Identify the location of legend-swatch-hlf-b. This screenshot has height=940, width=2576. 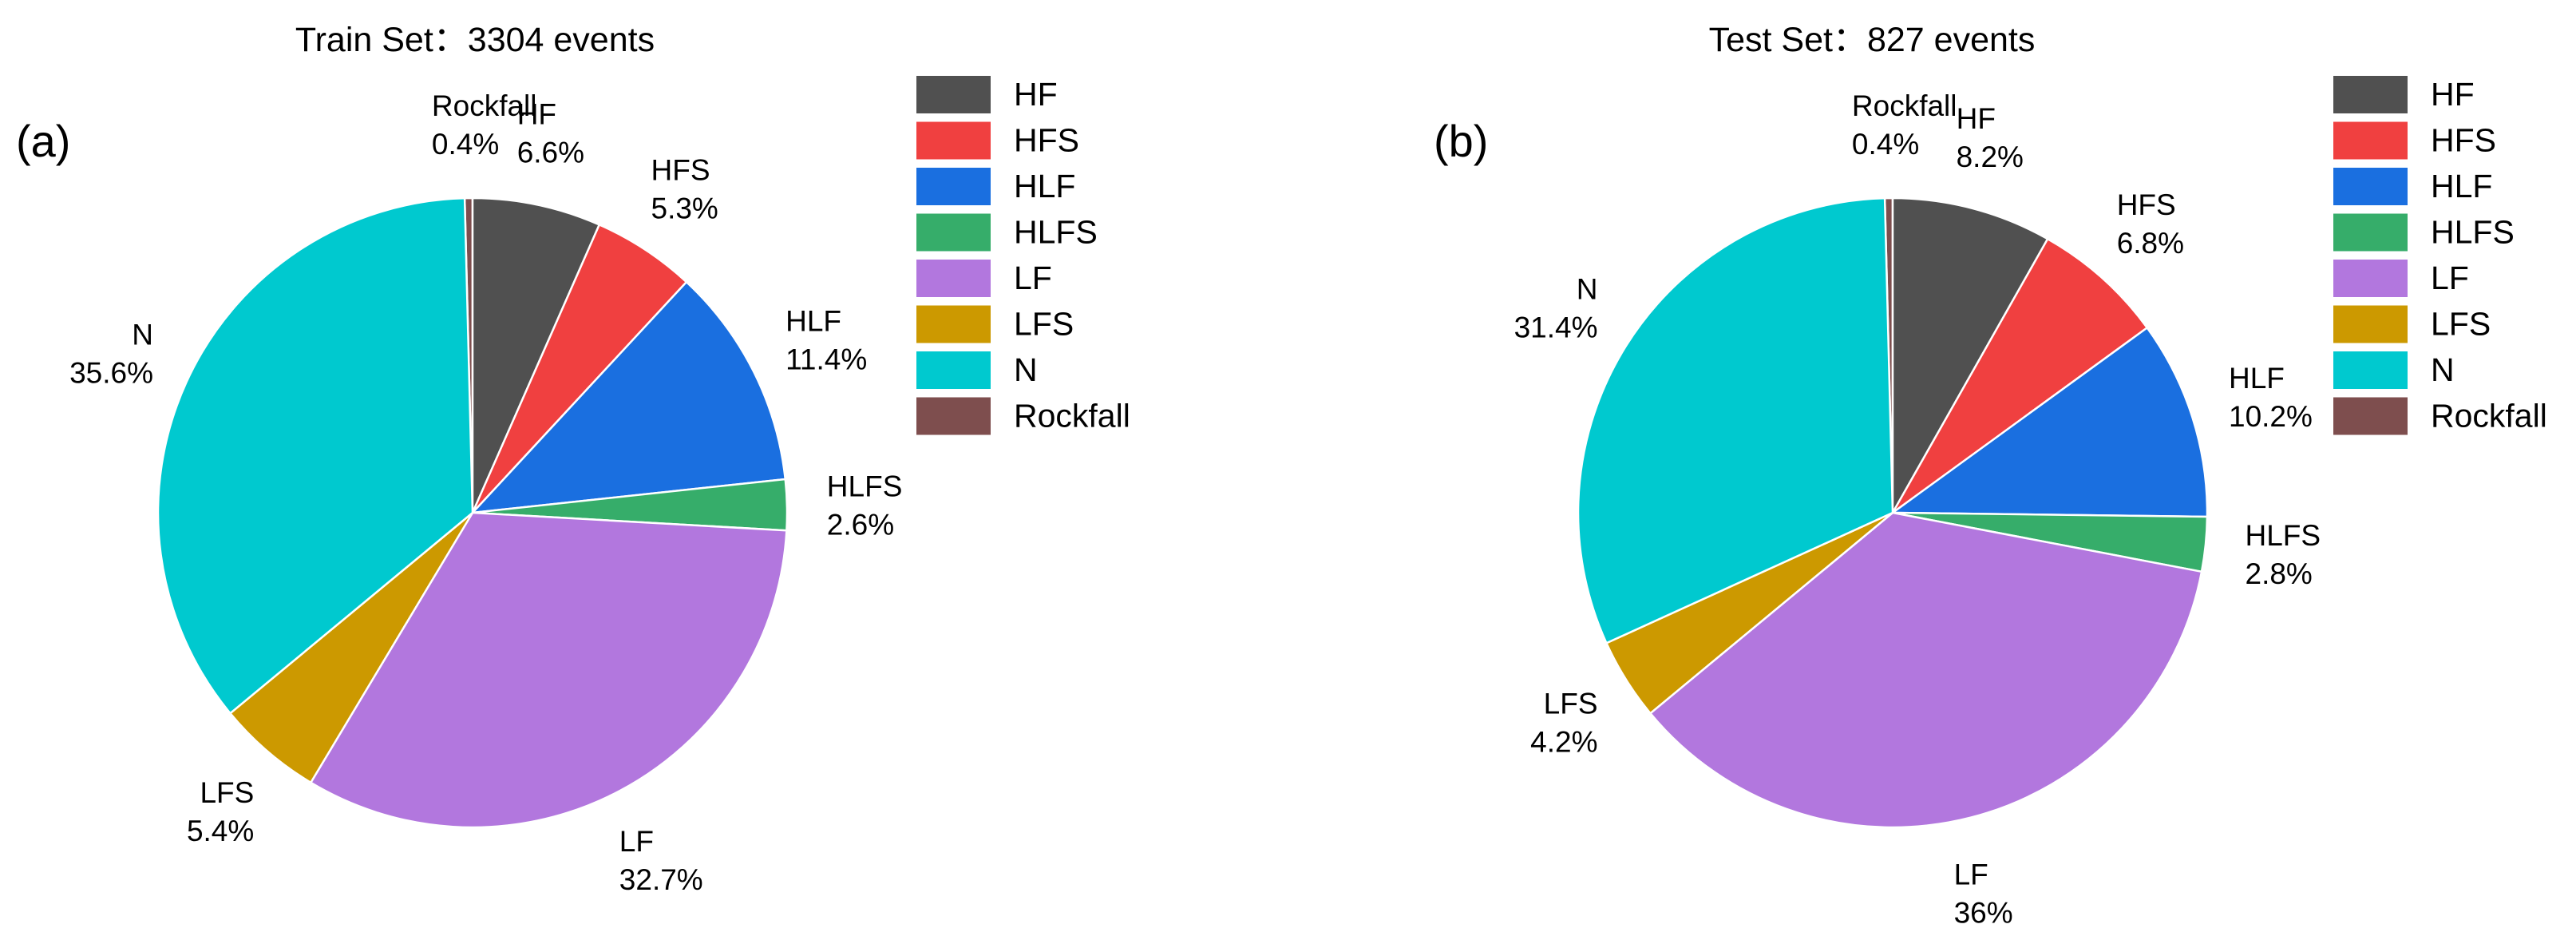
(2370, 187).